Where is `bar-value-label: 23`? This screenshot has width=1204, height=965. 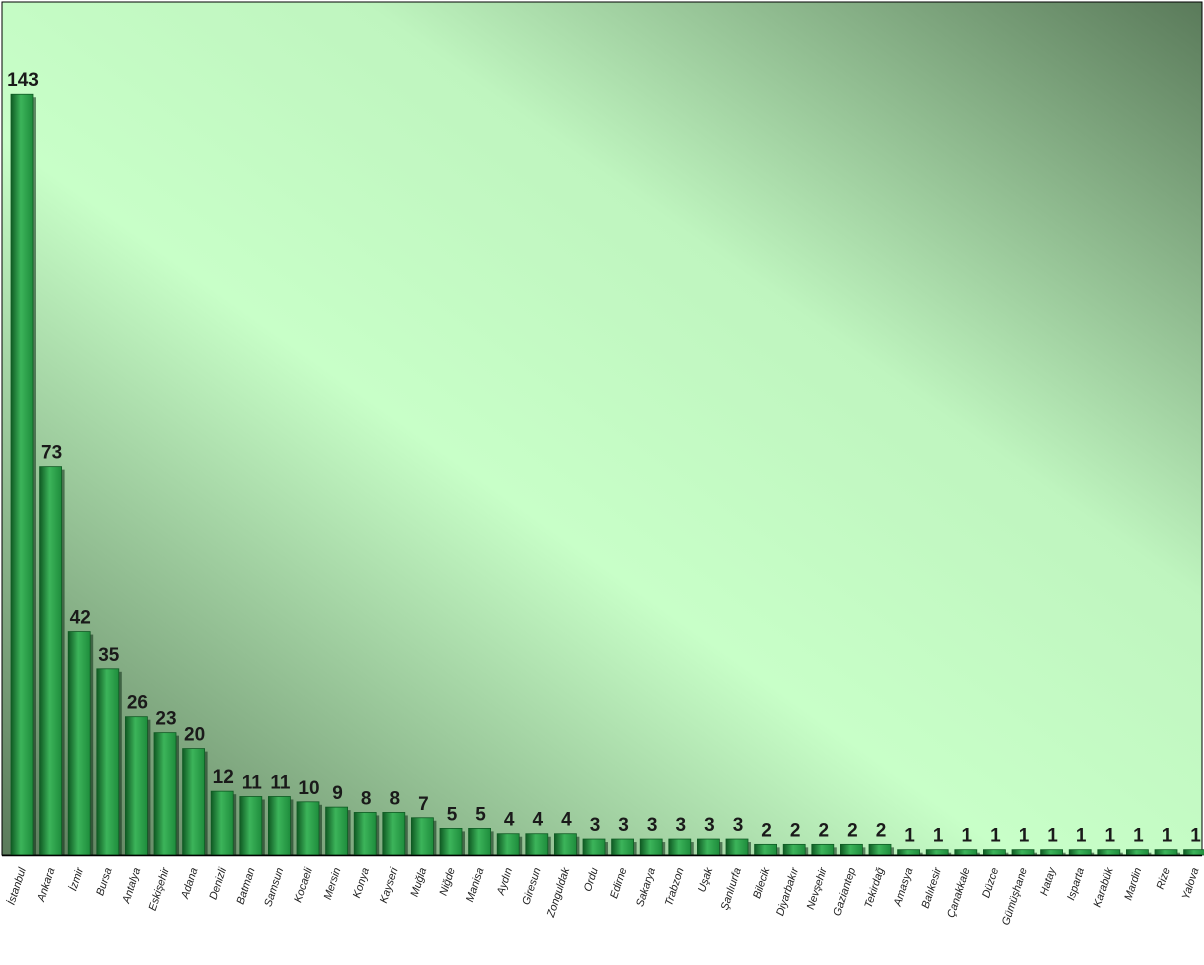
bar-value-label: 23 is located at coordinates (165, 719).